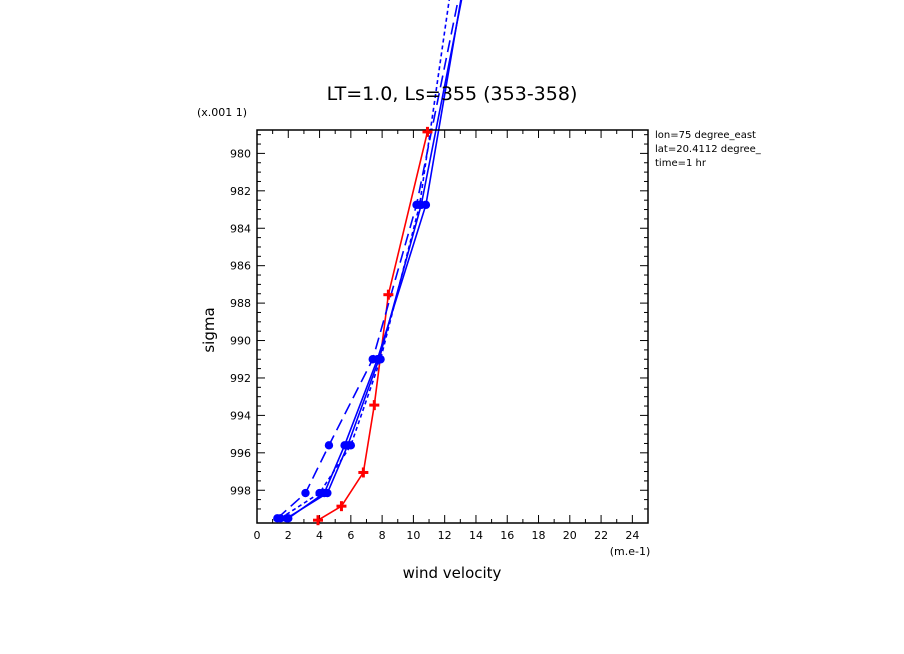 The height and width of the screenshot is (654, 904). Describe the element at coordinates (257, 535) in the screenshot. I see `x-tick-label: 0` at that location.